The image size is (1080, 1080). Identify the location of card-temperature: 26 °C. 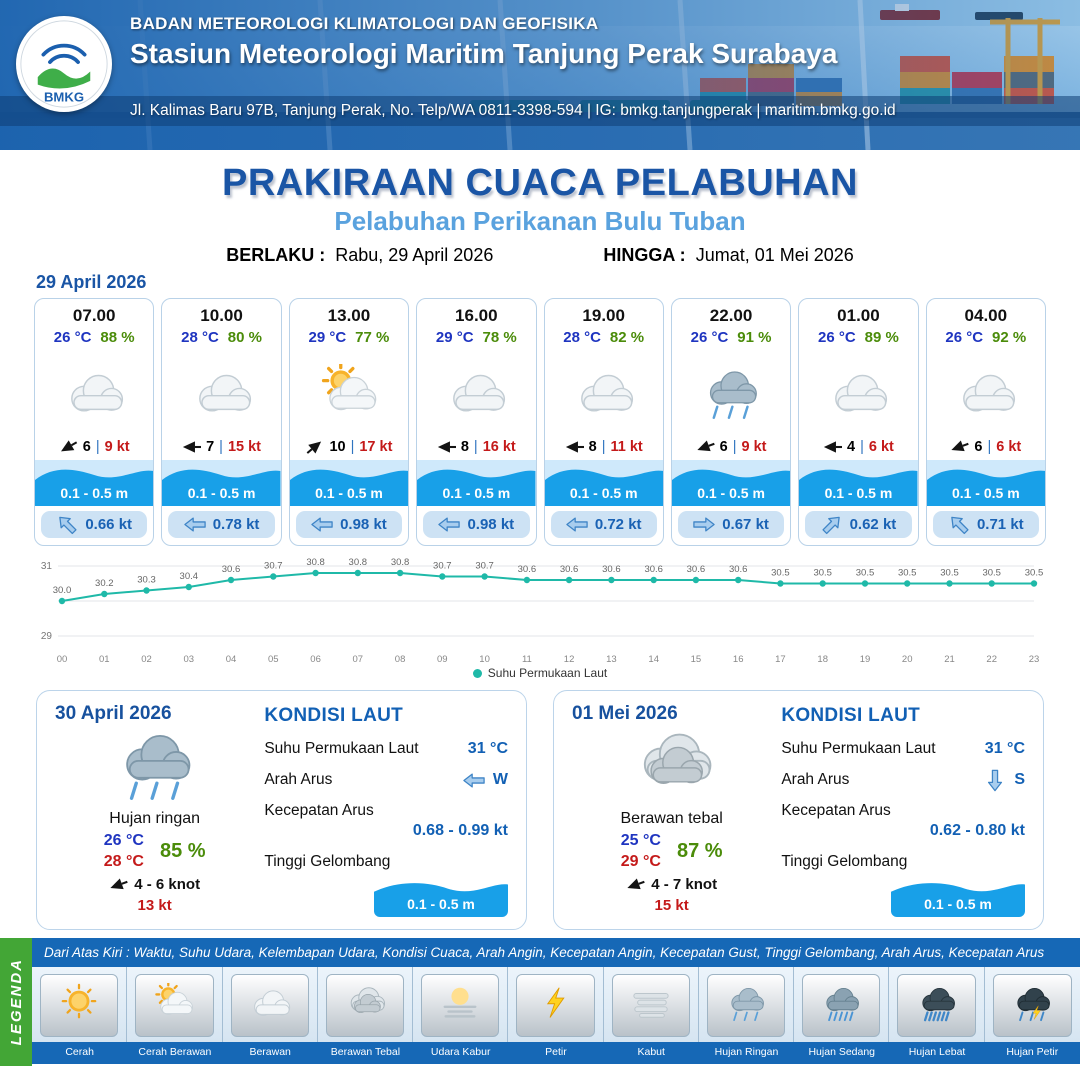
(72, 337).